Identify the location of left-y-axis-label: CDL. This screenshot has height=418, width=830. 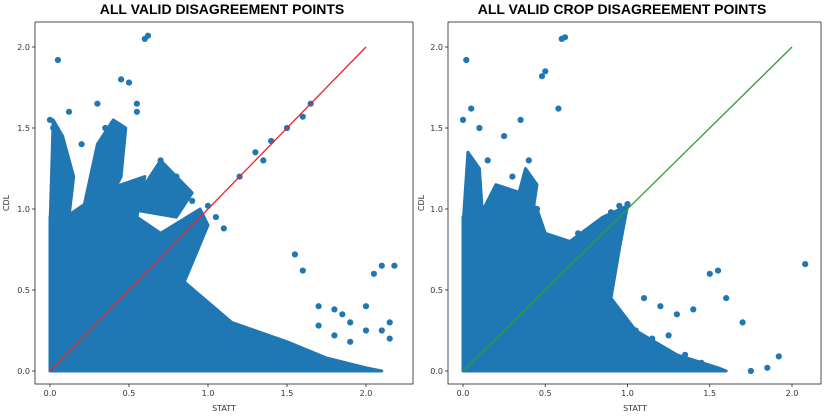
(6, 202).